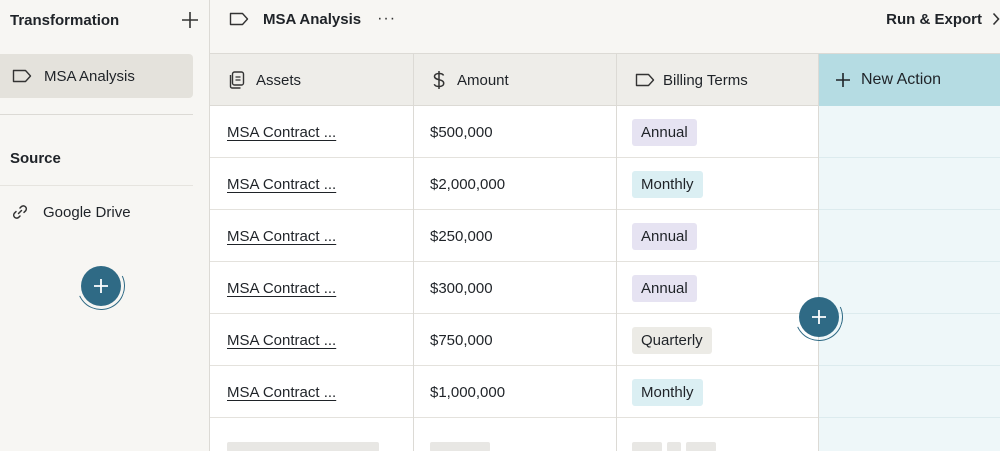 The width and height of the screenshot is (1000, 451). Describe the element at coordinates (461, 132) in the screenshot. I see `amount-cell: $500,000` at that location.